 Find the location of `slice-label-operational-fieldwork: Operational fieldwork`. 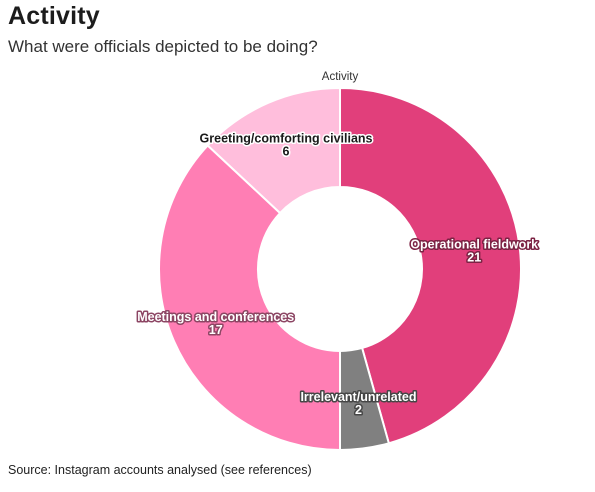

slice-label-operational-fieldwork: Operational fieldwork is located at coordinates (474, 245).